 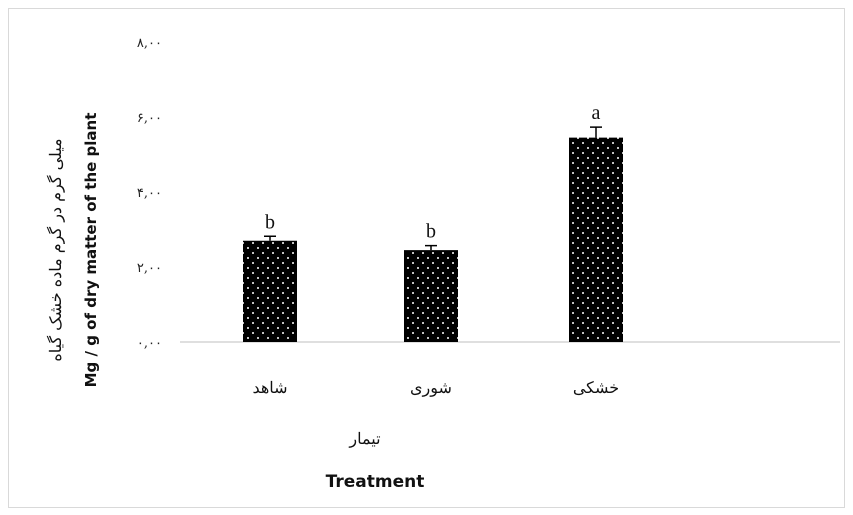 I want to click on category-label: خشکی, so click(x=596, y=387).